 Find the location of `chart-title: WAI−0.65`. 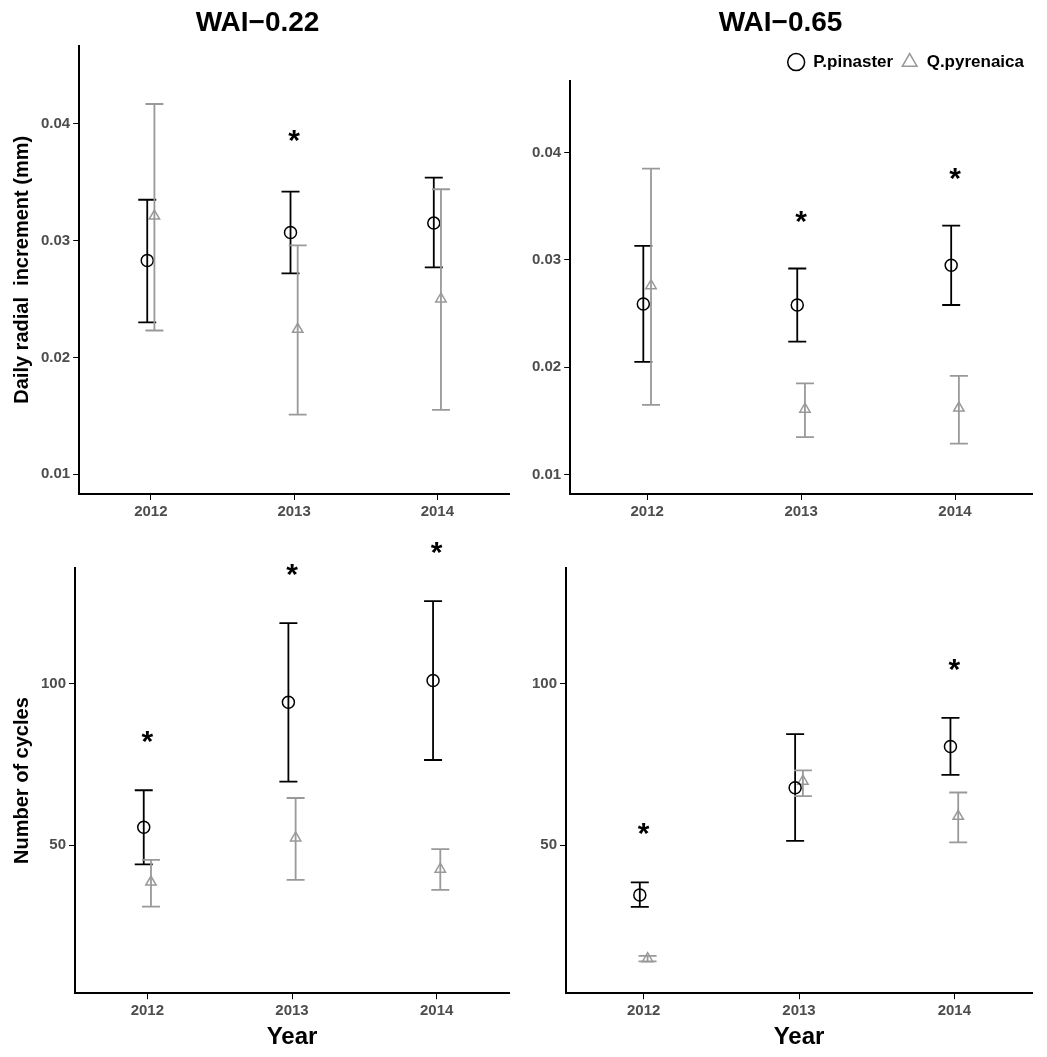

chart-title: WAI−0.65 is located at coordinates (780, 21).